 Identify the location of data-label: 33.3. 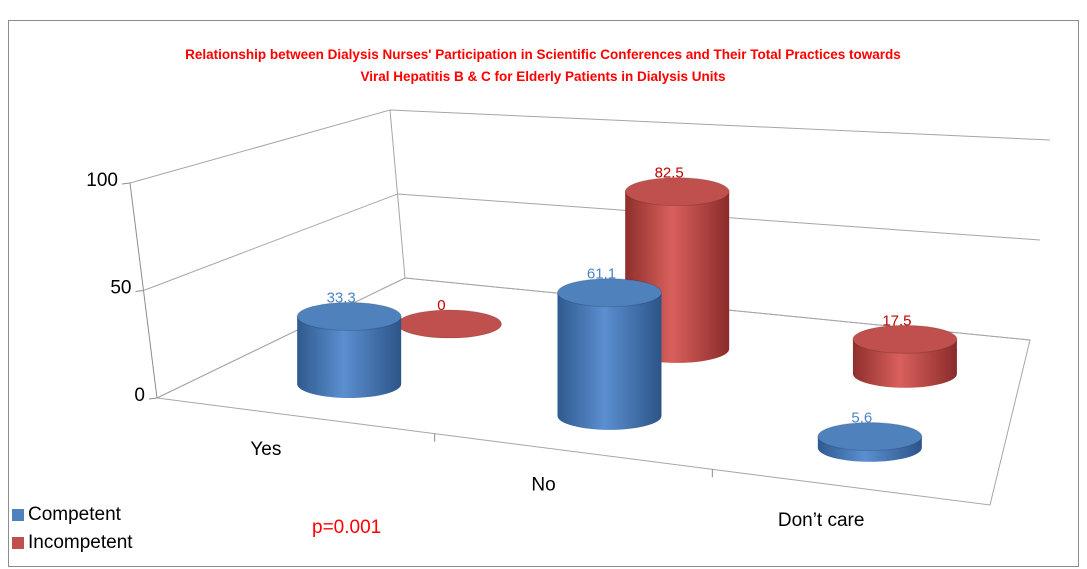
(341, 297).